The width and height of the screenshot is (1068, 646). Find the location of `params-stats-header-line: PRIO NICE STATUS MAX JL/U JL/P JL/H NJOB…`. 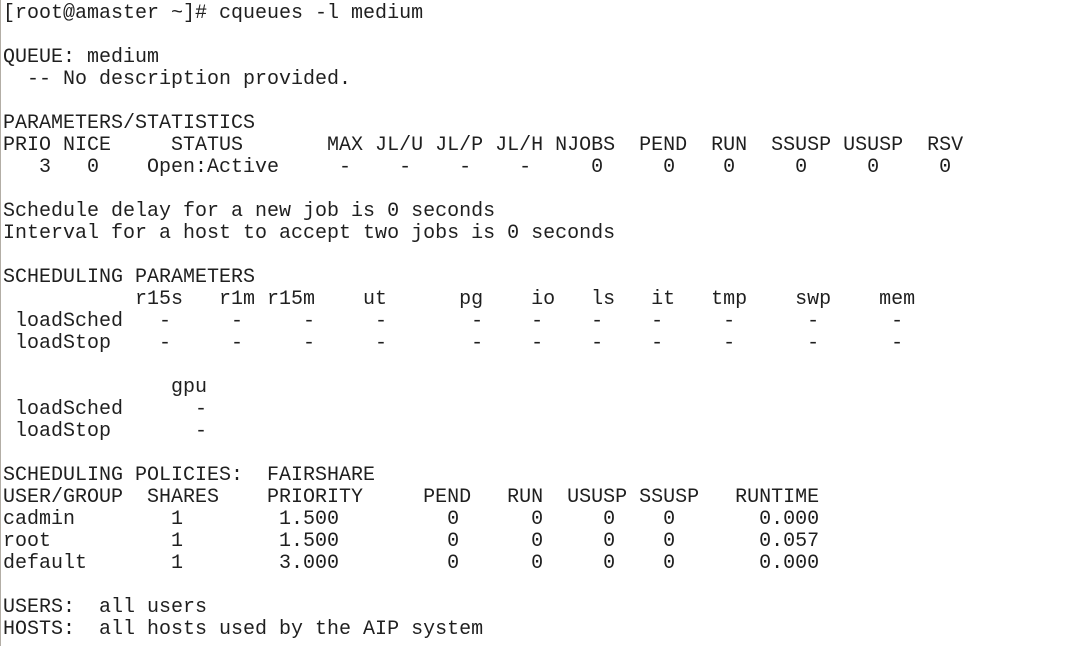

params-stats-header-line: PRIO NICE STATUS MAX JL/U JL/P JL/H NJOB… is located at coordinates (483, 145).